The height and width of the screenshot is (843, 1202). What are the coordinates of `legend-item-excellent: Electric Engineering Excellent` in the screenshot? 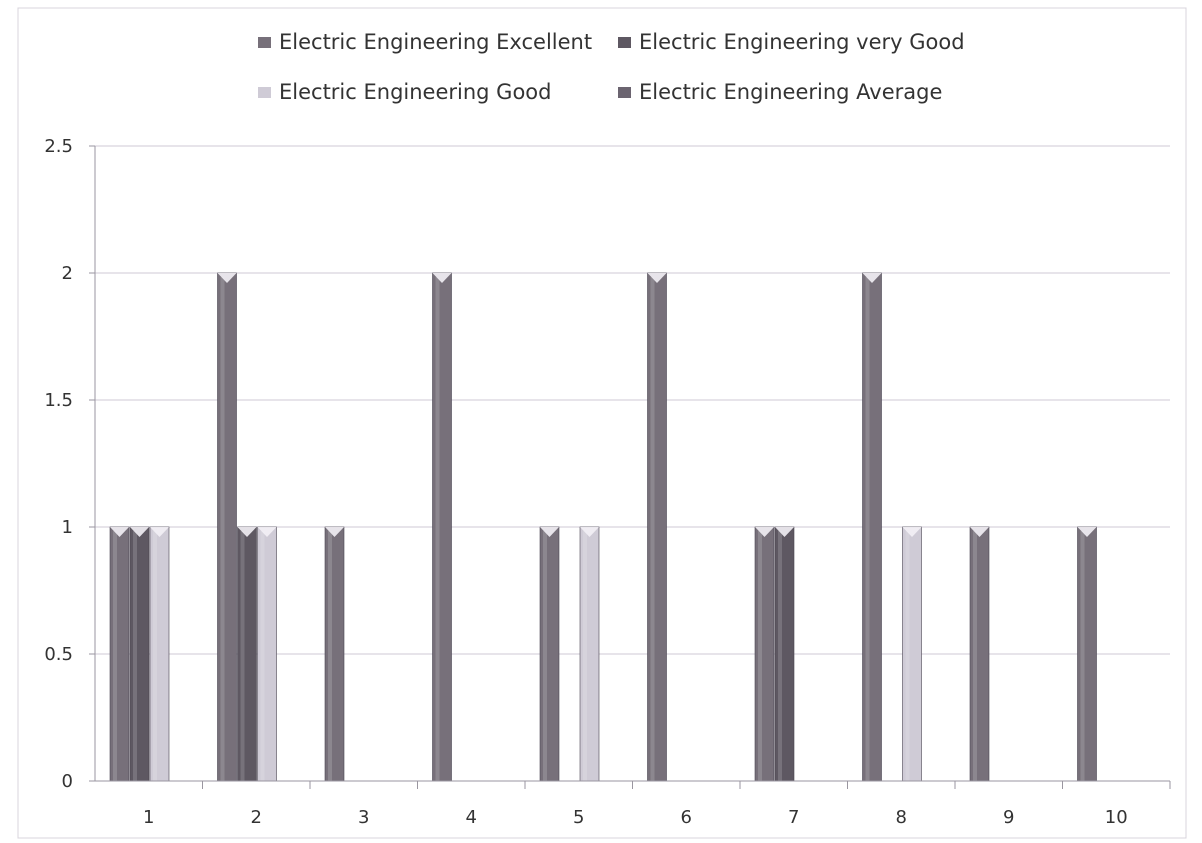 It's located at (425, 42).